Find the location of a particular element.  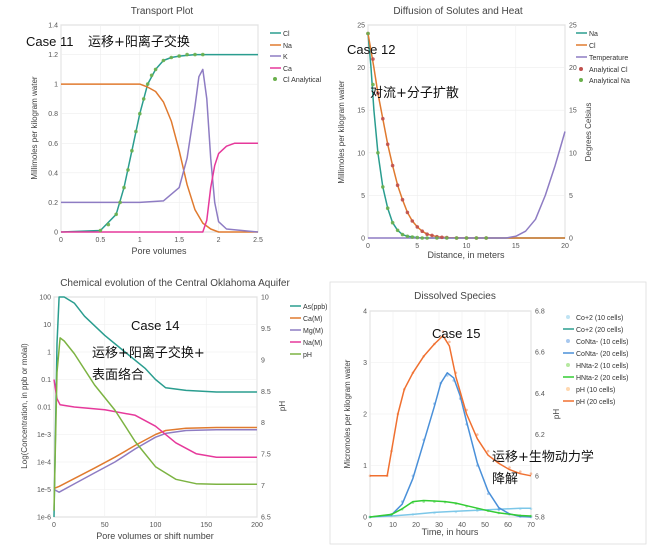

legend: Cl Na K Ca Cl Analytical is located at coordinates (296, 57).